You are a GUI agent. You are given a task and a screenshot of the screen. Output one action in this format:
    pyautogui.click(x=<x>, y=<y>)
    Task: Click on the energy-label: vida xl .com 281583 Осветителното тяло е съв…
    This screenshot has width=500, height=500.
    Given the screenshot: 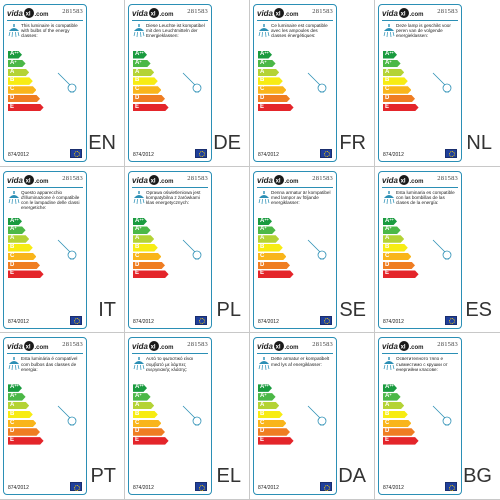 What is the action you would take?
    pyautogui.click(x=420, y=416)
    